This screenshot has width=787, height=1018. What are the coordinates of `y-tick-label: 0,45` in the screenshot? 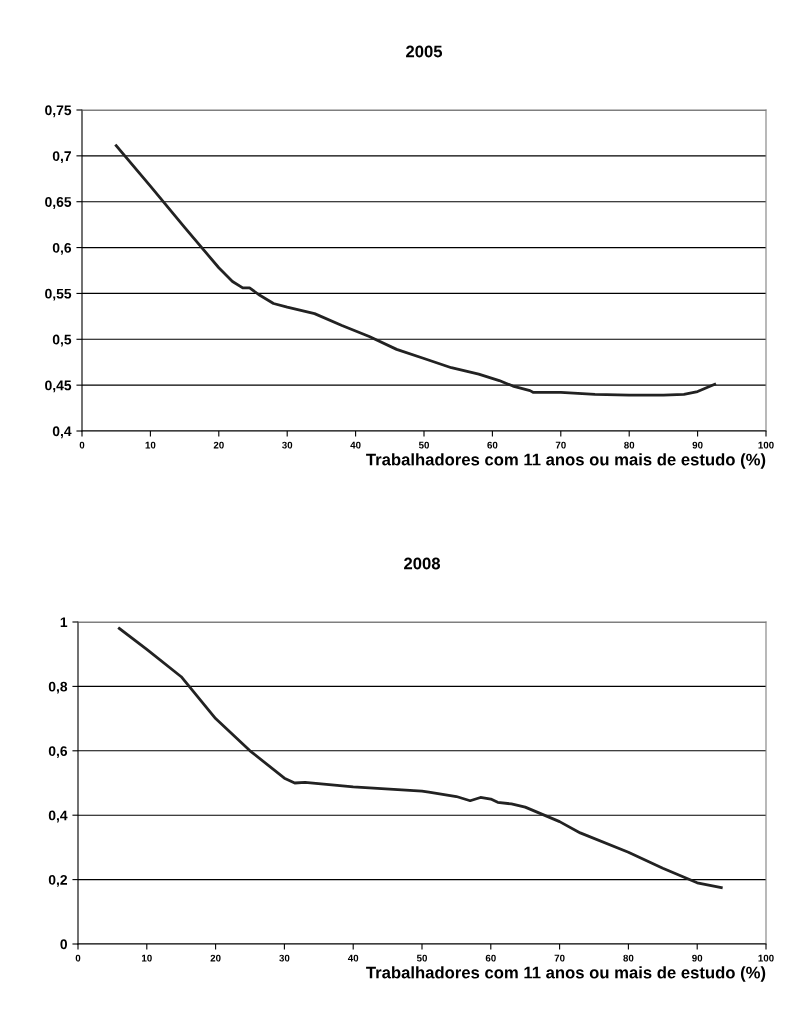 It's located at (58, 386).